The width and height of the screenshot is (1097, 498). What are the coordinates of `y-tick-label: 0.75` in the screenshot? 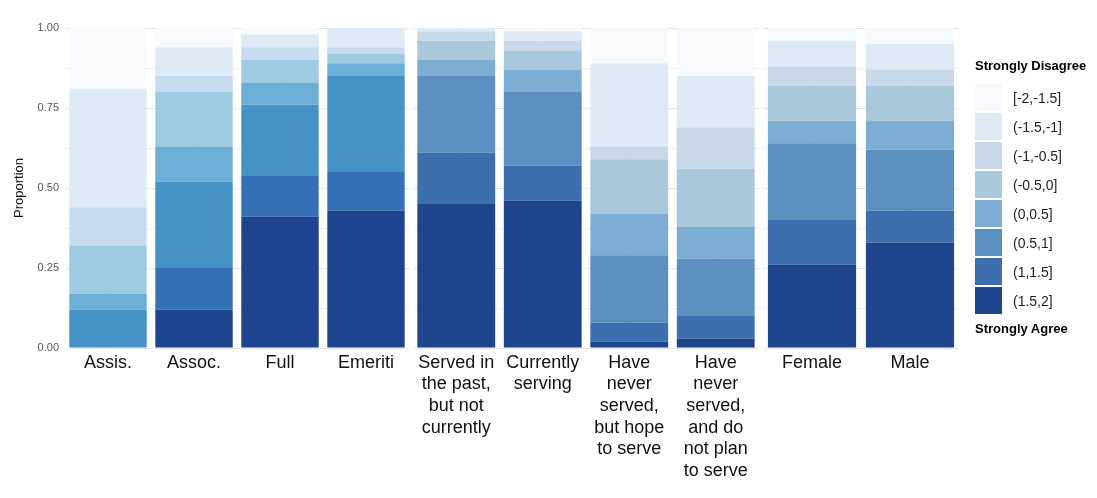 It's located at (48, 107).